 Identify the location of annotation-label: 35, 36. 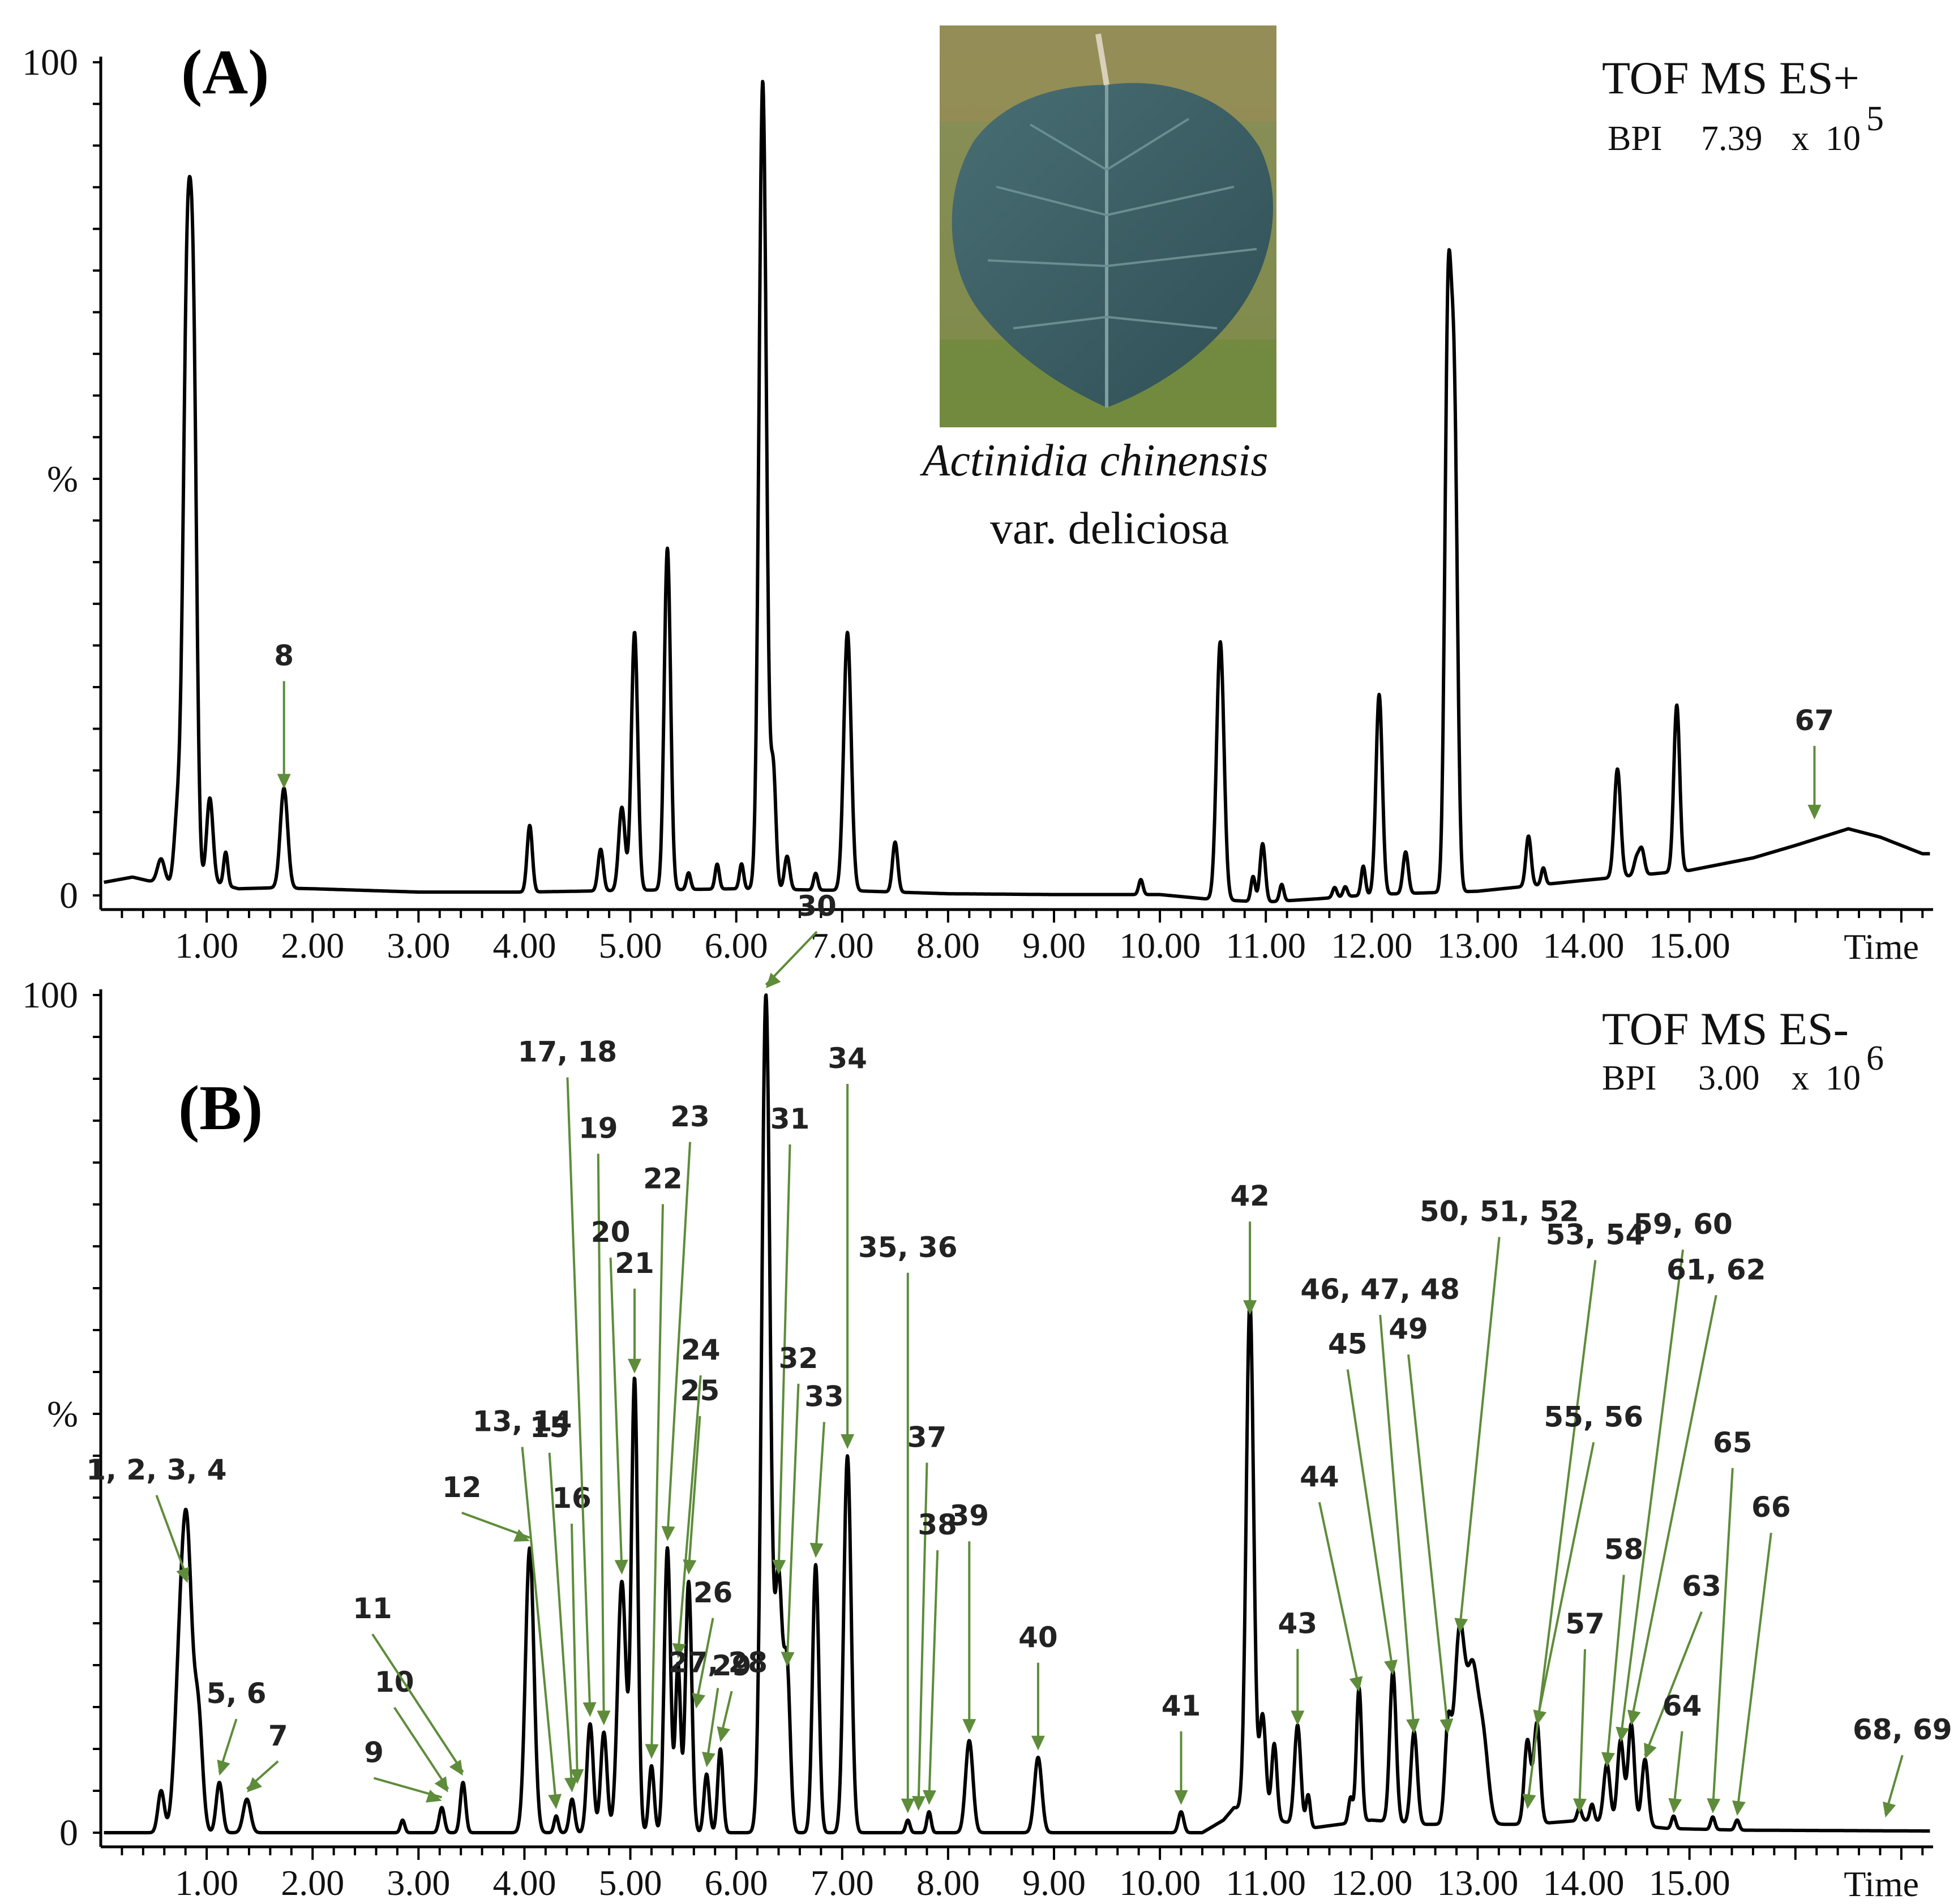
(908, 1247).